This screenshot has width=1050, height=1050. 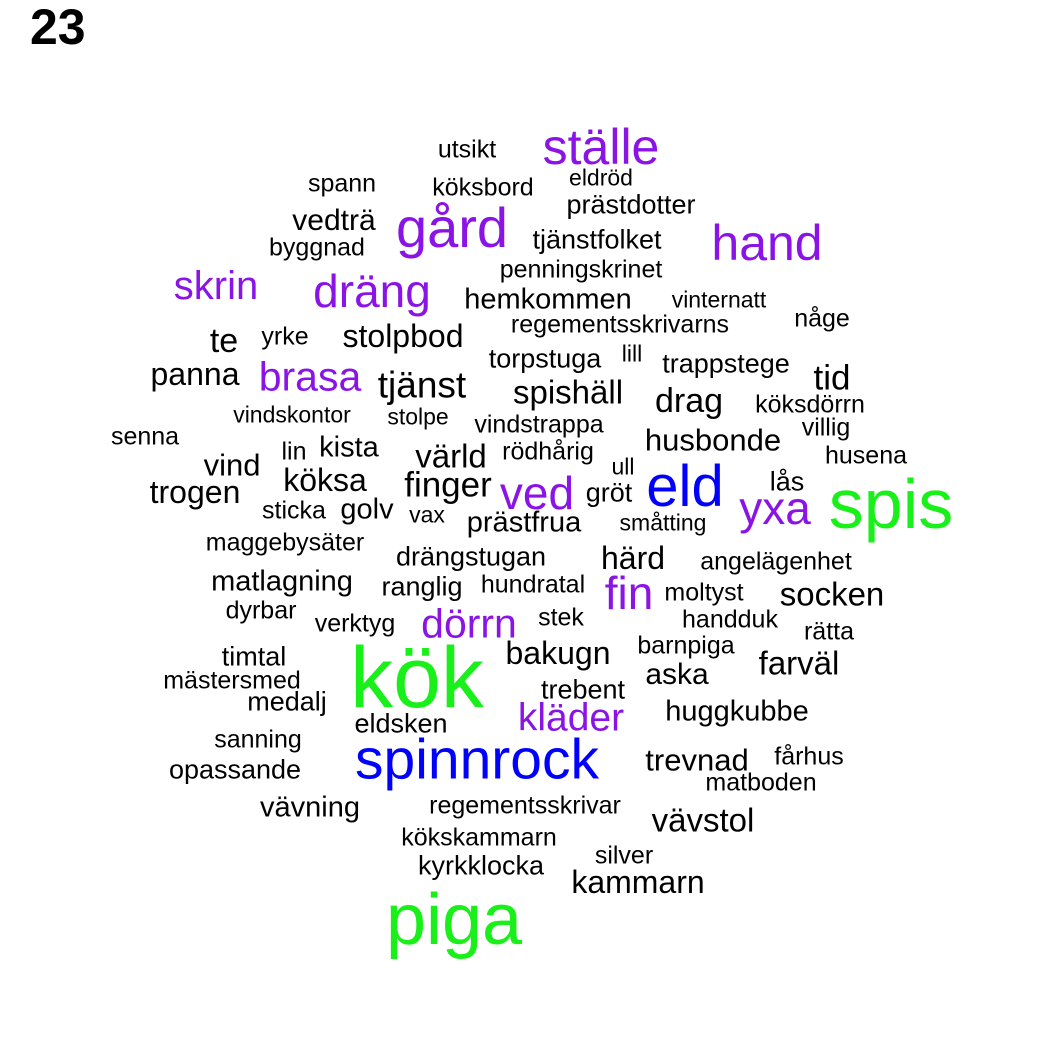 I want to click on word-fin: fin, so click(x=629, y=593).